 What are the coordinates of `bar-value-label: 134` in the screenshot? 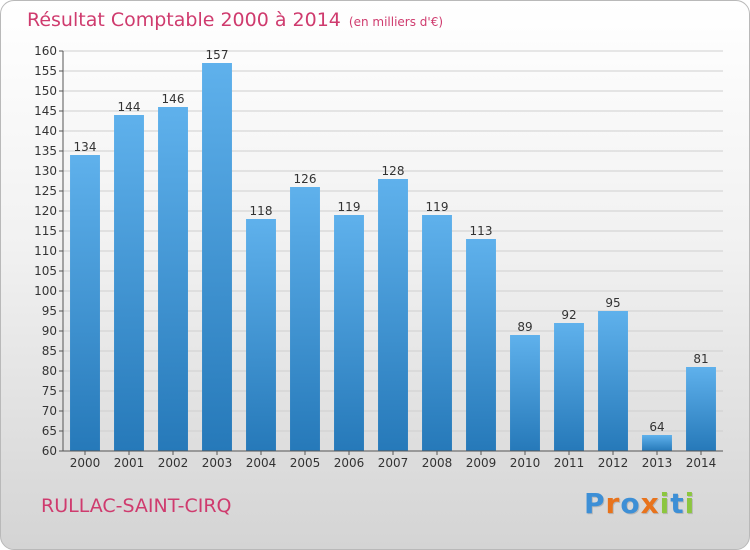 It's located at (85, 147).